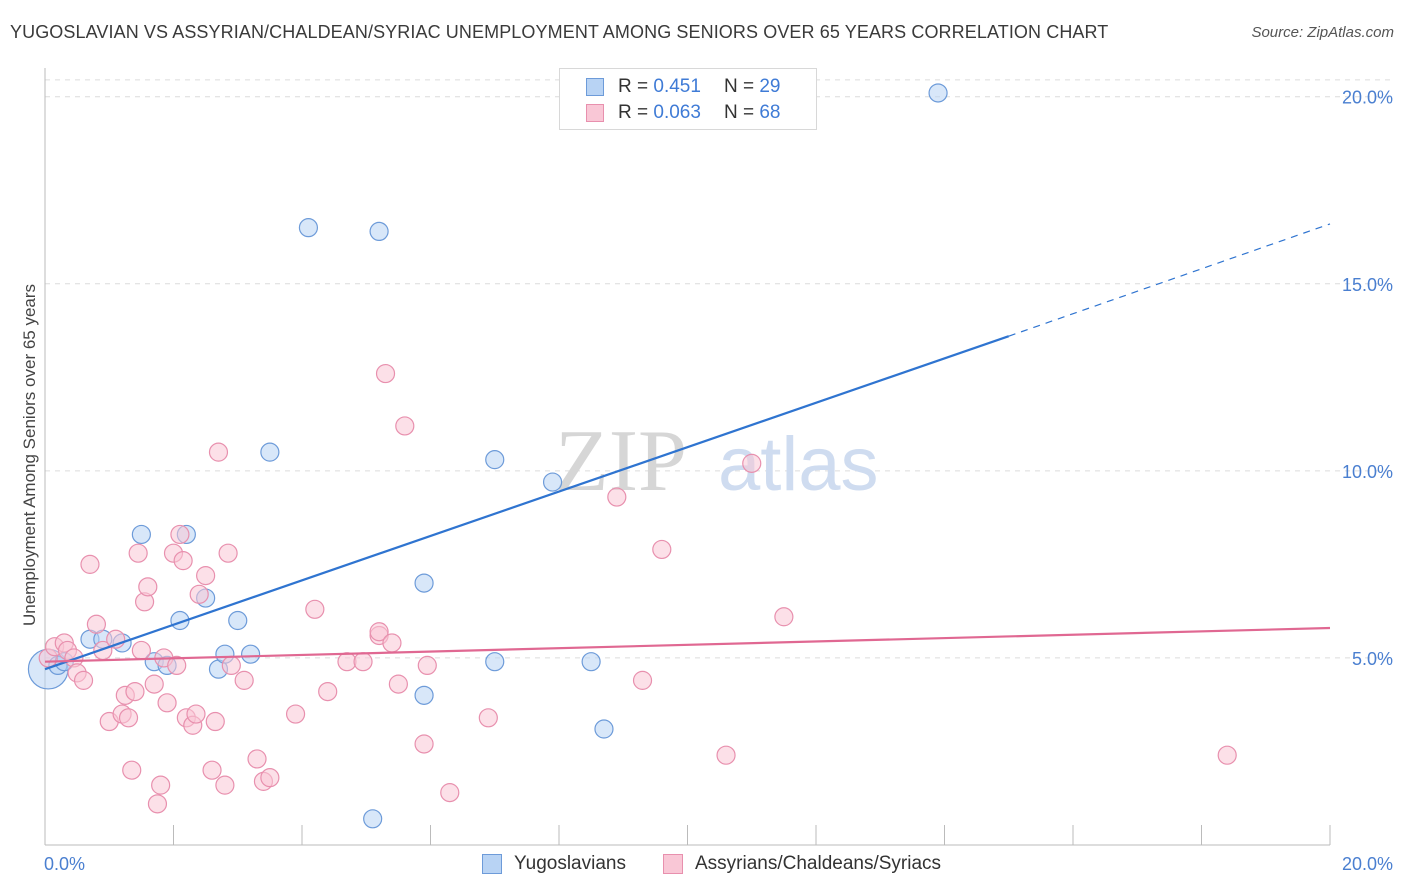  What do you see at coordinates (677, 112) in the screenshot?
I see `r-value: 0.063` at bounding box center [677, 112].